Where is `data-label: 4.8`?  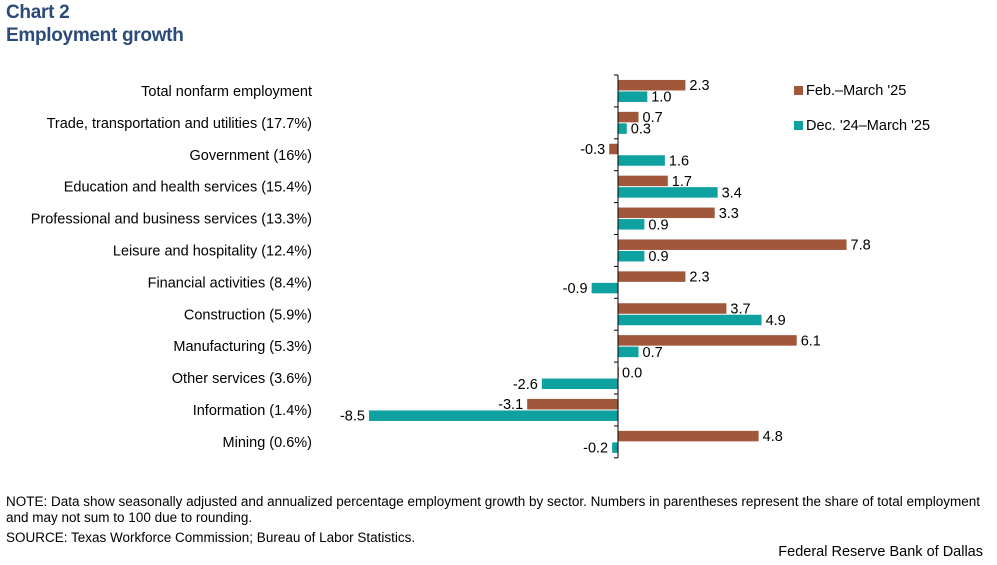
data-label: 4.8 is located at coordinates (773, 437).